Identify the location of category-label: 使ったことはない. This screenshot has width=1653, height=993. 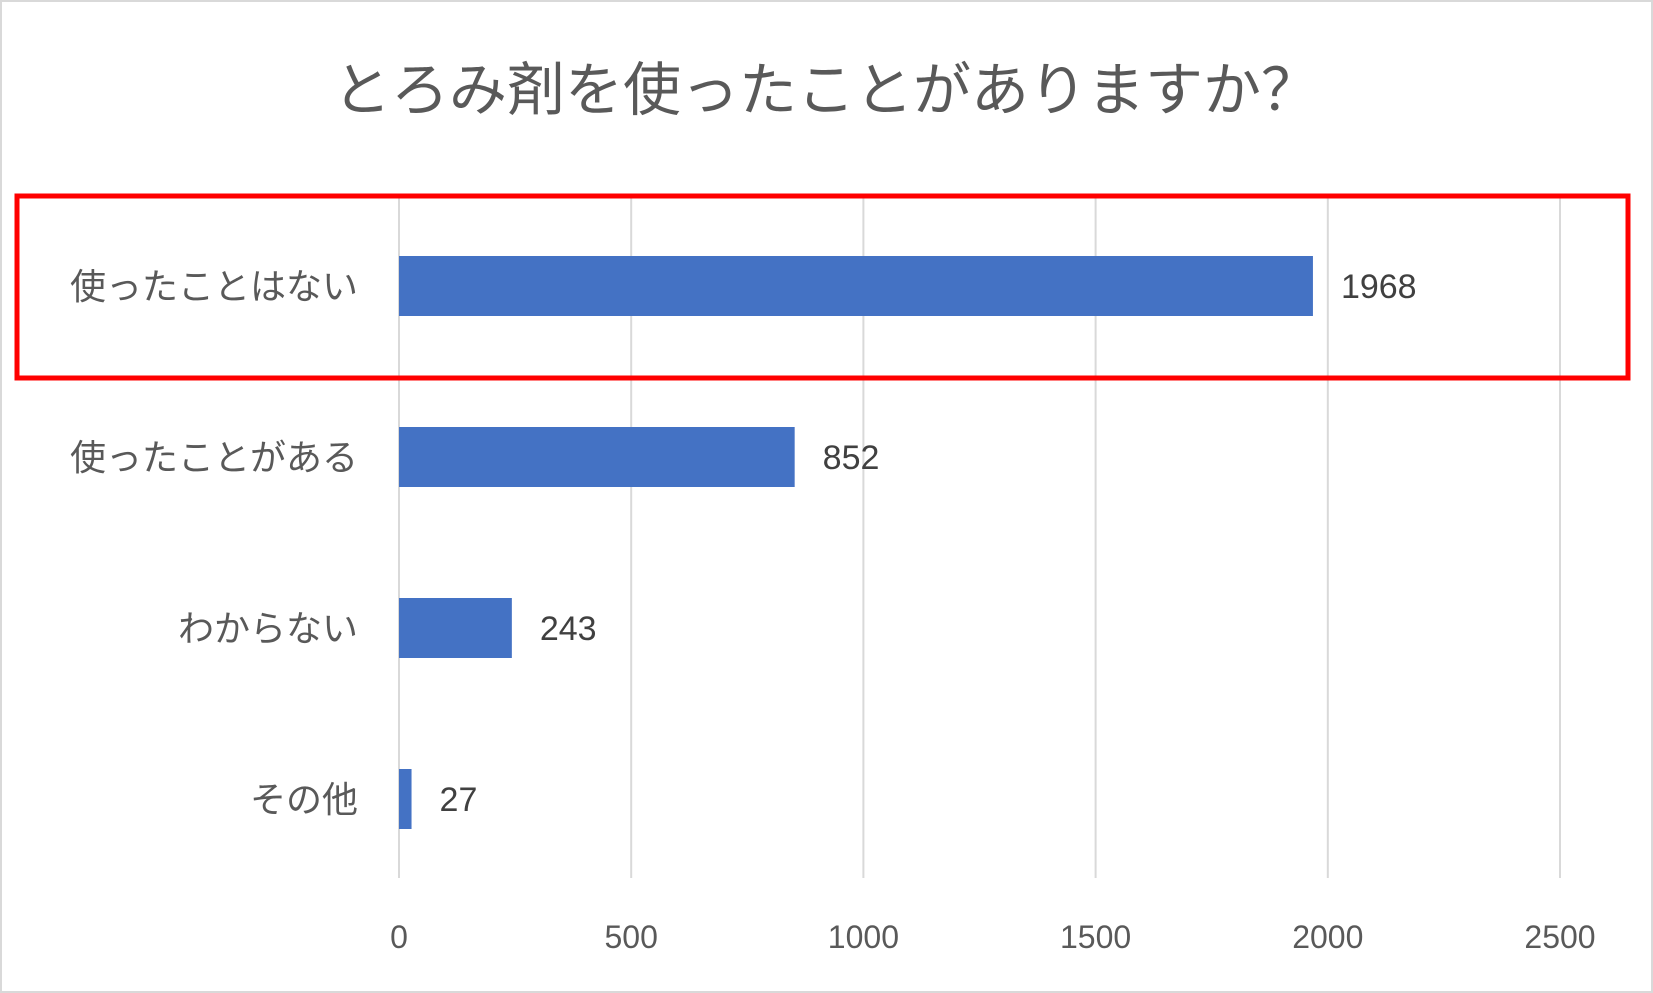
(214, 287).